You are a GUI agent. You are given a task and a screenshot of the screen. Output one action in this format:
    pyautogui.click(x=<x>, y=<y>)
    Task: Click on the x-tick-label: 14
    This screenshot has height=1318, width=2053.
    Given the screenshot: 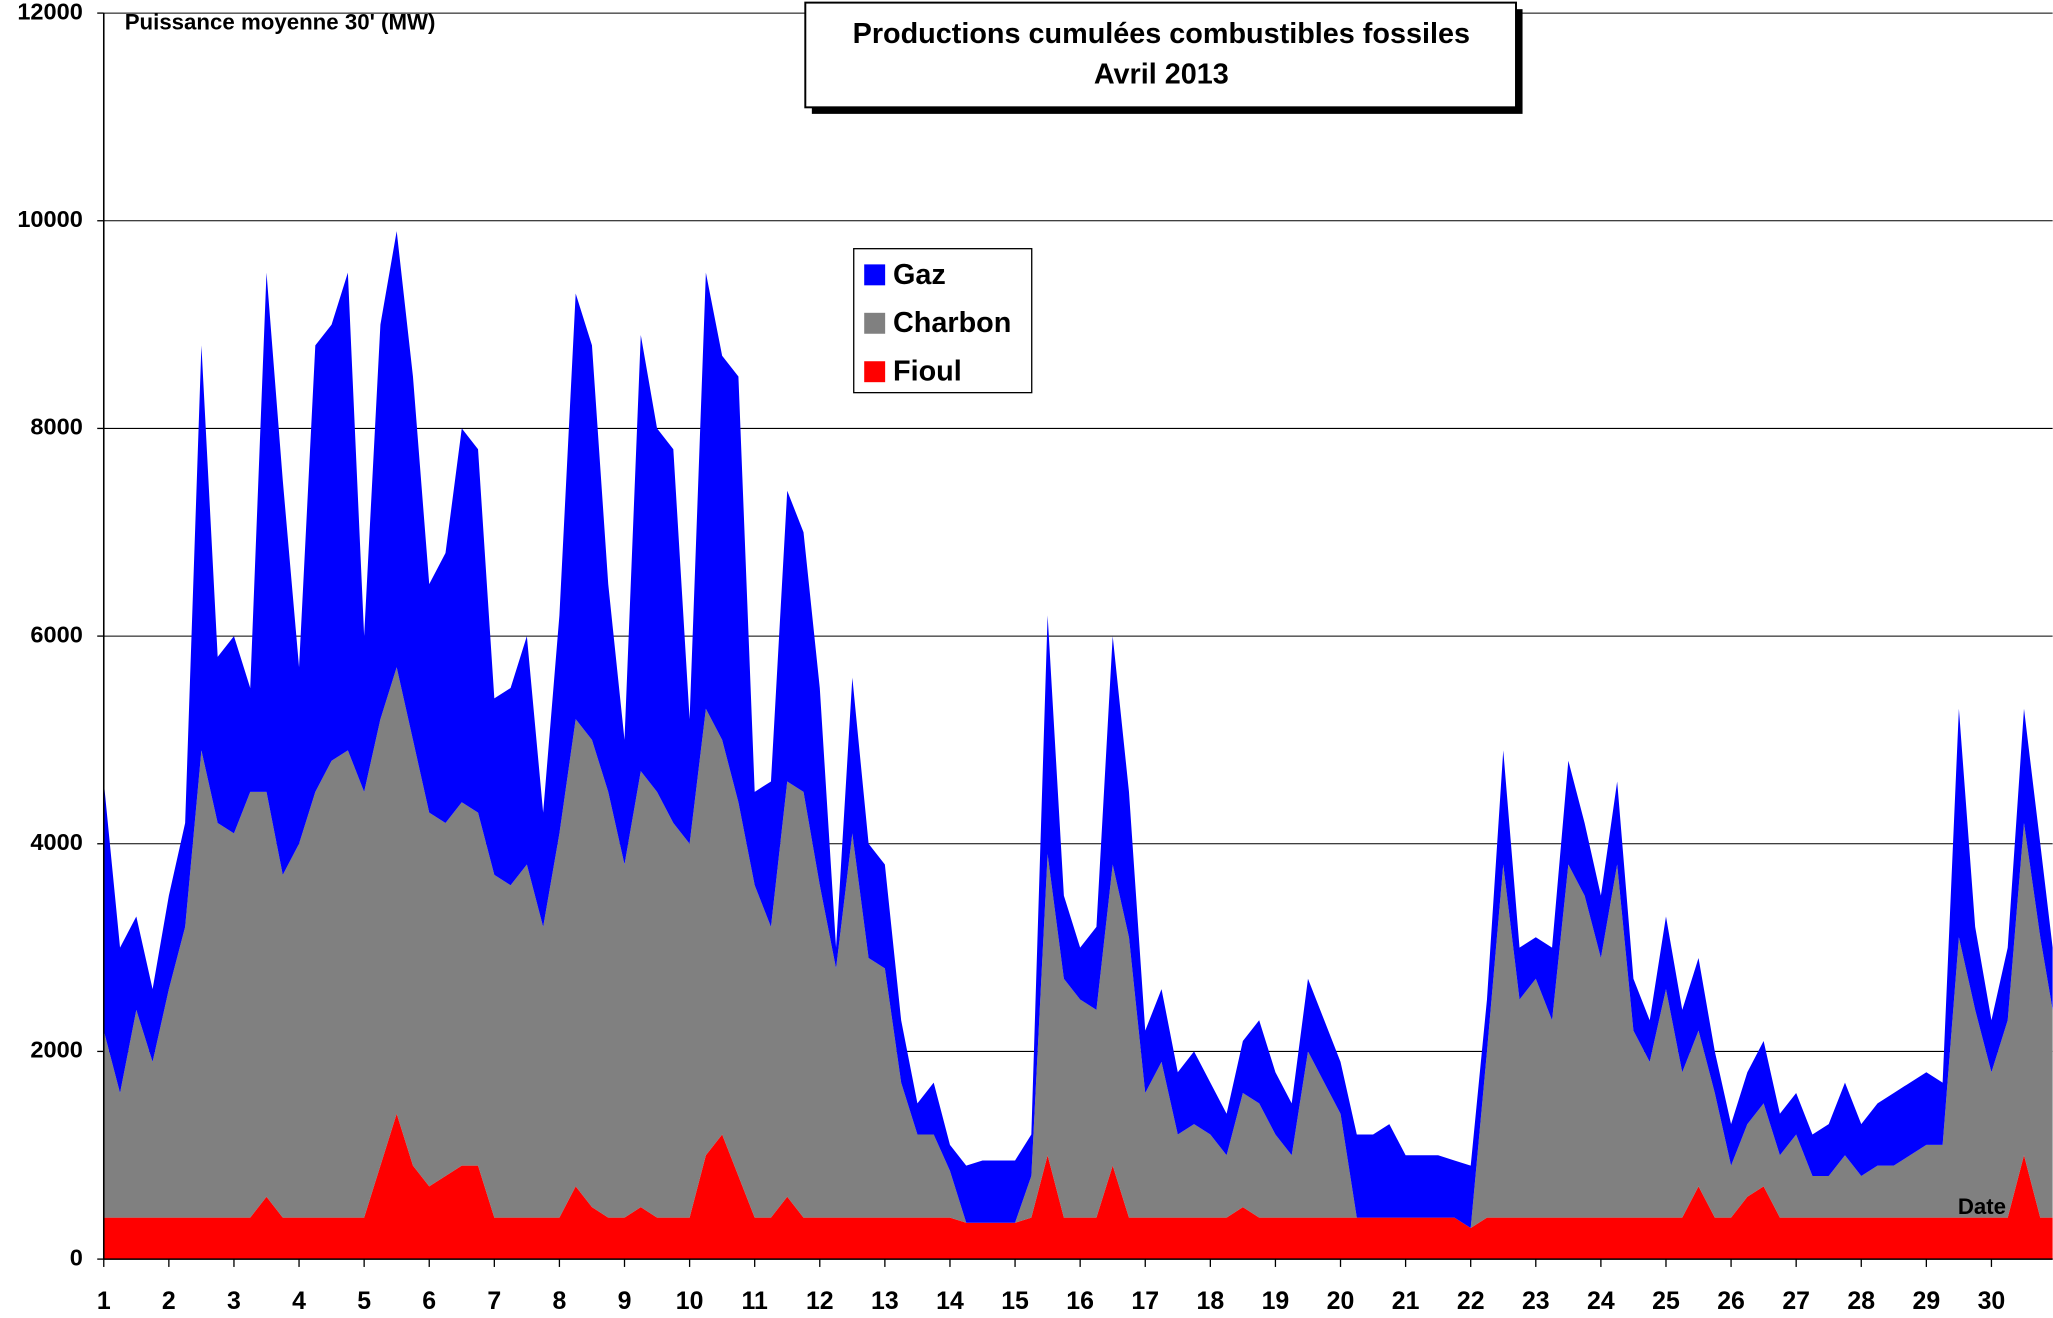 What is the action you would take?
    pyautogui.click(x=950, y=1301)
    